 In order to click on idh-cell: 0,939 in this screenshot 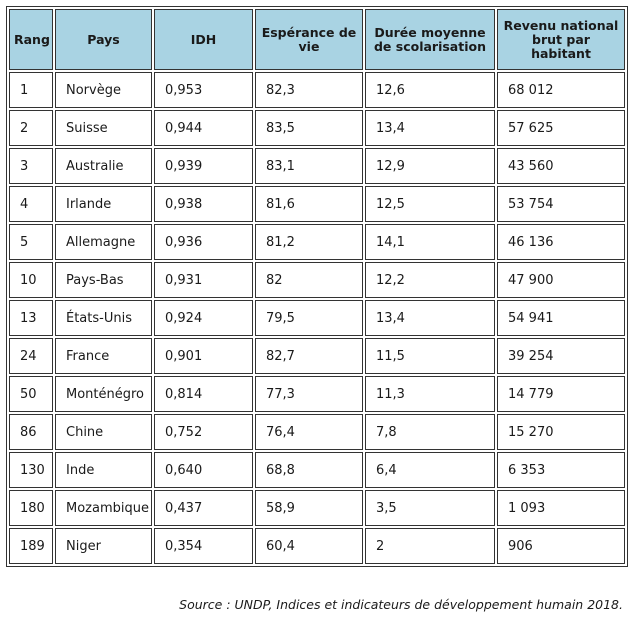, I will do `click(203, 166)`.